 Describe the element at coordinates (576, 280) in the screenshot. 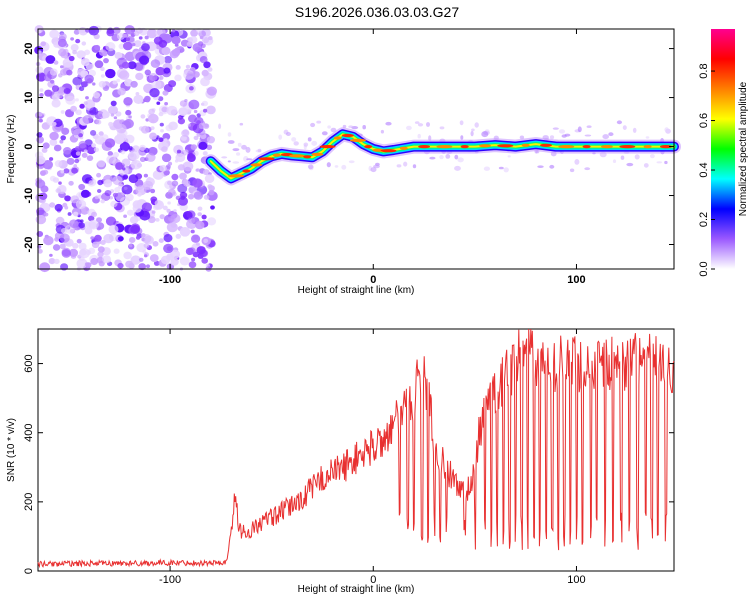

I see `x-tick-label: 100` at that location.